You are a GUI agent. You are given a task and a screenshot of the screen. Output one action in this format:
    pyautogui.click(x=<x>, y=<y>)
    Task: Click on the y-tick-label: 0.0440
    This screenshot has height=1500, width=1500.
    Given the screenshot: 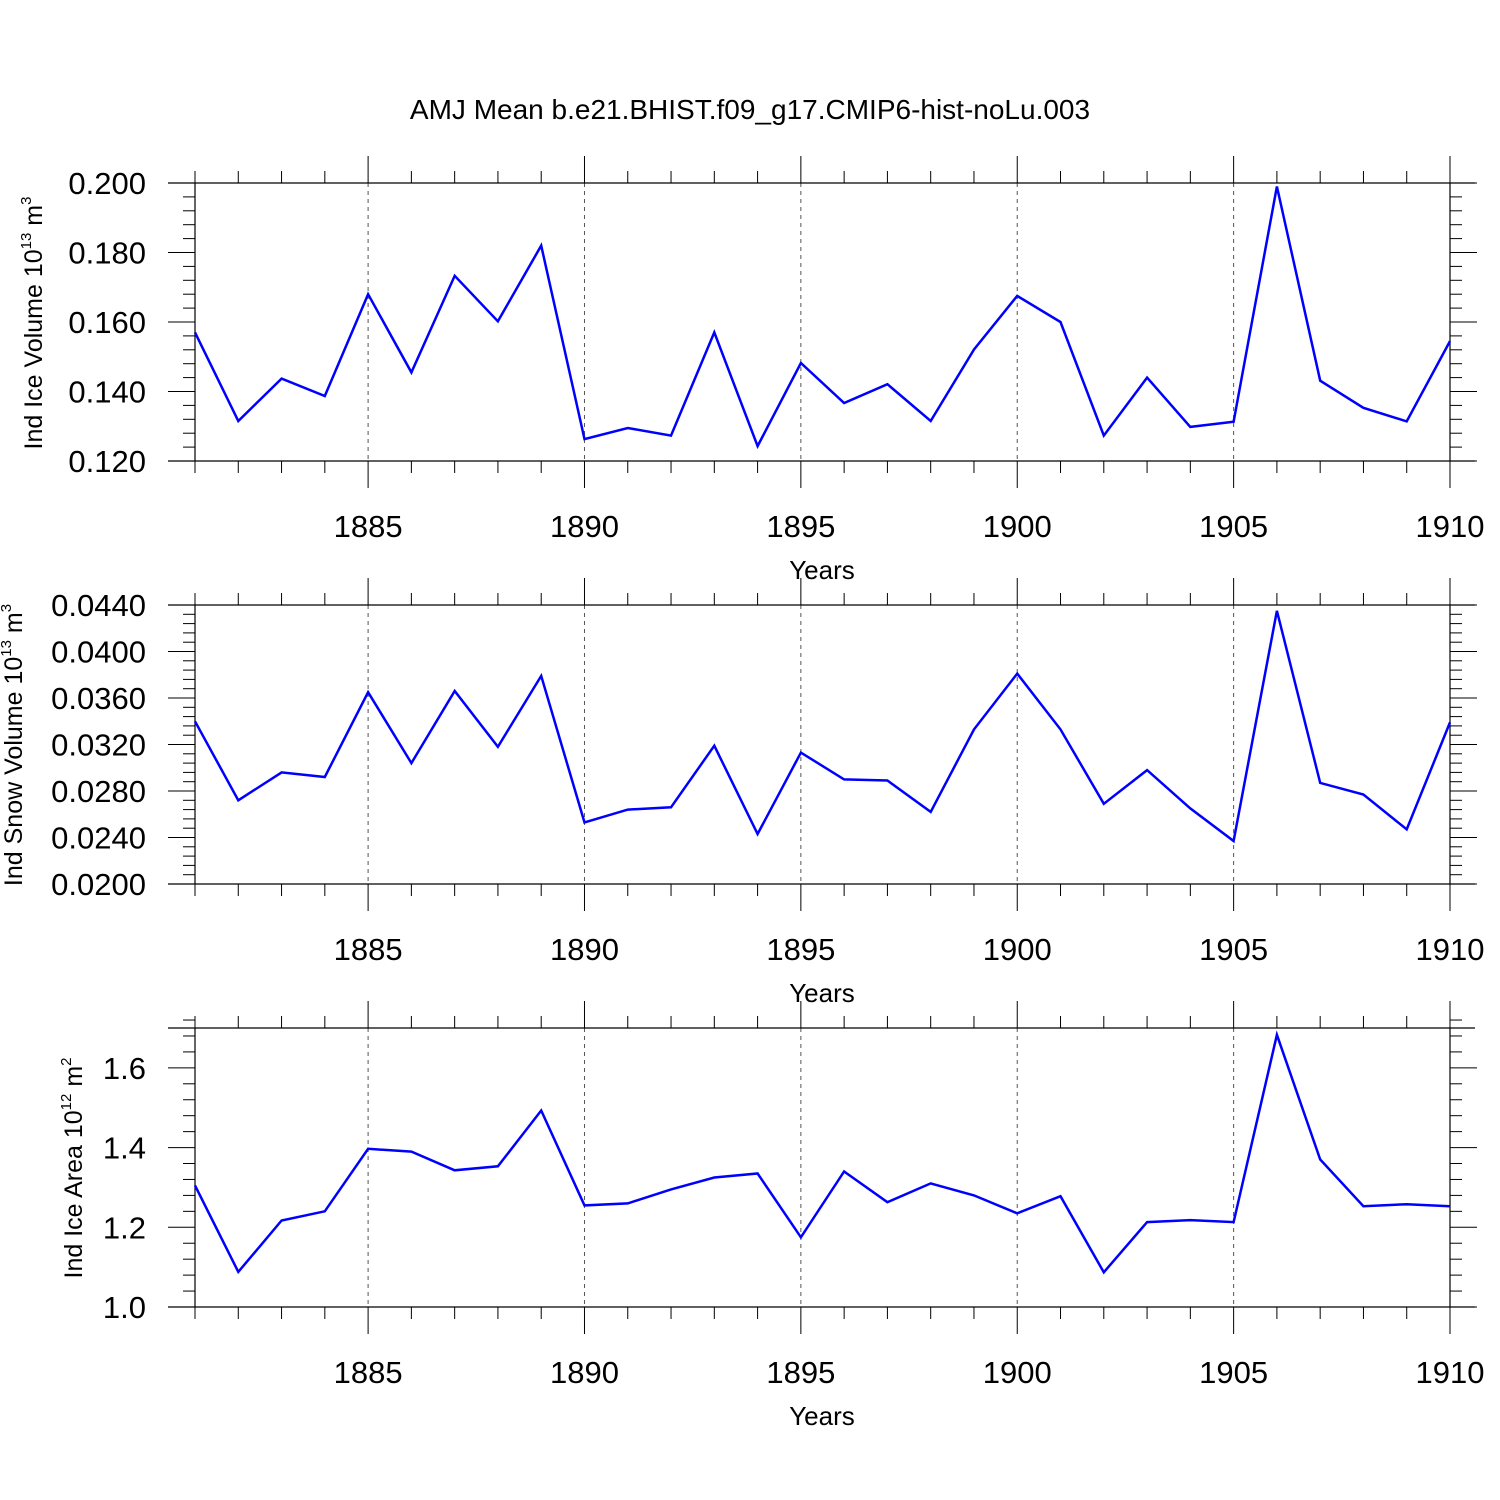 What is the action you would take?
    pyautogui.click(x=98, y=605)
    